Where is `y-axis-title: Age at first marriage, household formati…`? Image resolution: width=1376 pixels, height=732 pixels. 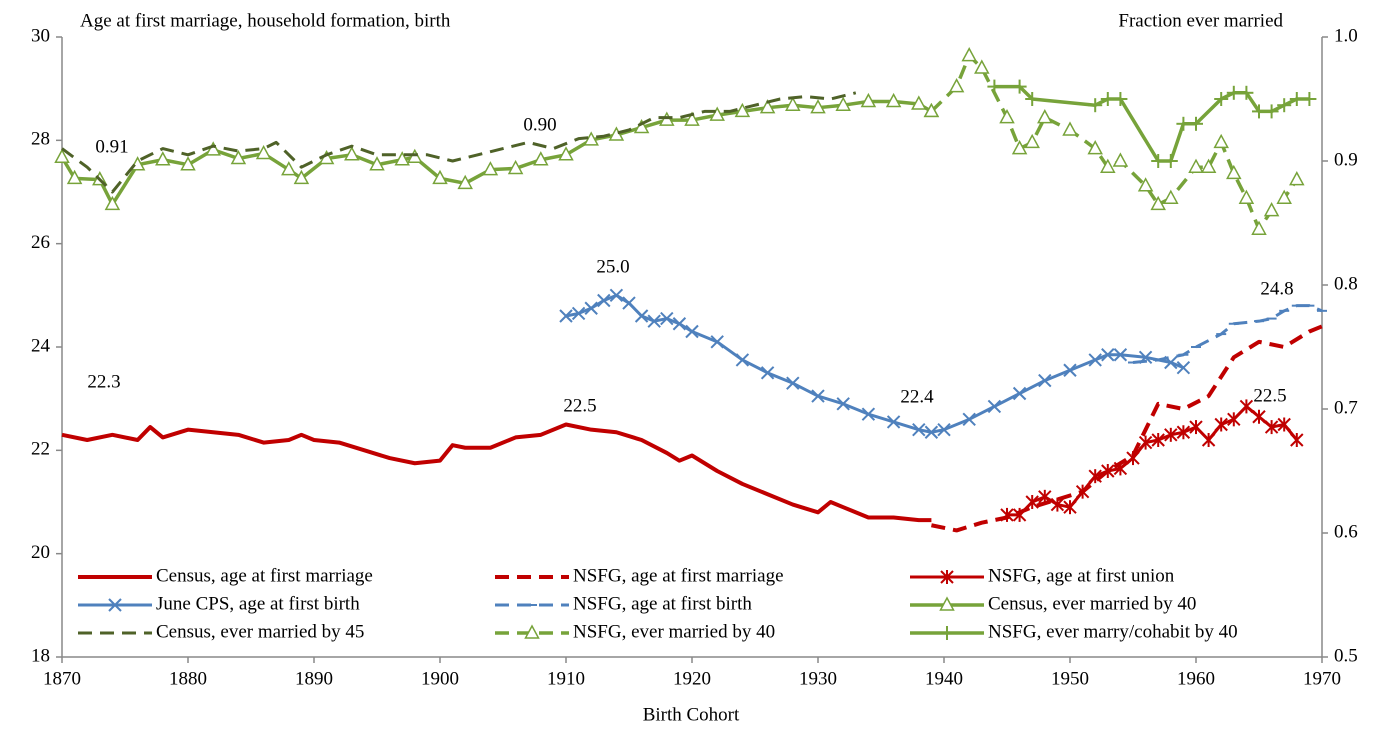 y-axis-title: Age at first marriage, household formati… is located at coordinates (265, 20).